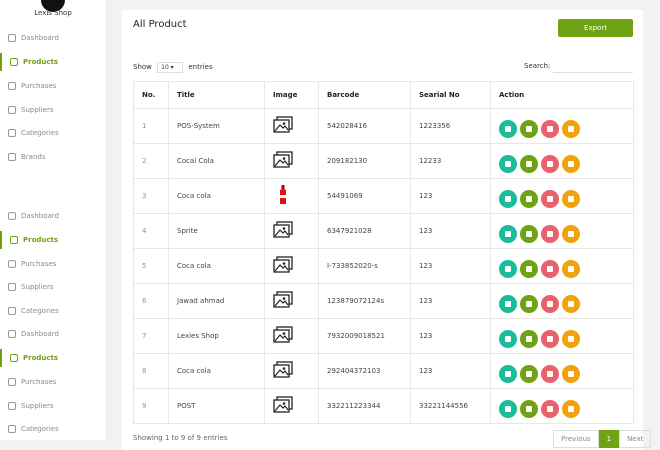 The image size is (660, 450). I want to click on row-number: 3, so click(151, 196).